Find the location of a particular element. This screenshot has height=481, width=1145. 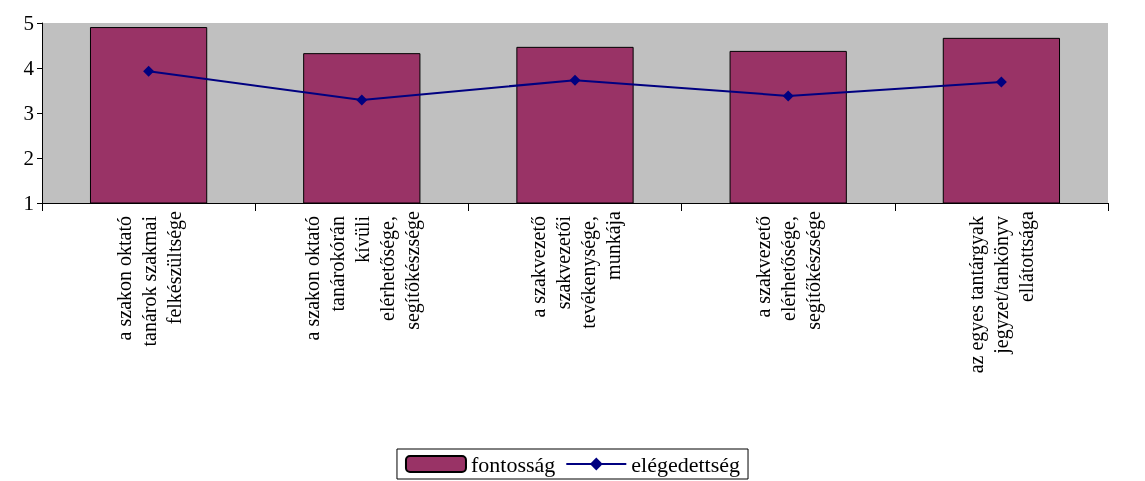

legend-label: elégedettség is located at coordinates (686, 464).